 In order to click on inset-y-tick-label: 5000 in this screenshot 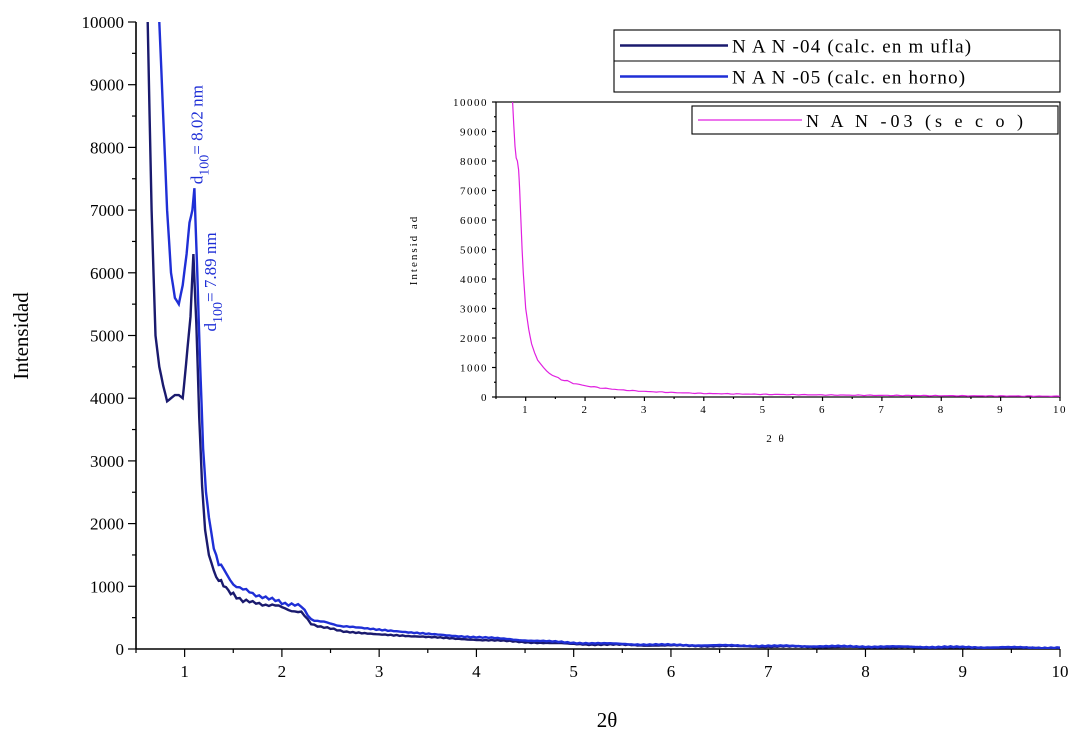, I will do `click(474, 251)`.